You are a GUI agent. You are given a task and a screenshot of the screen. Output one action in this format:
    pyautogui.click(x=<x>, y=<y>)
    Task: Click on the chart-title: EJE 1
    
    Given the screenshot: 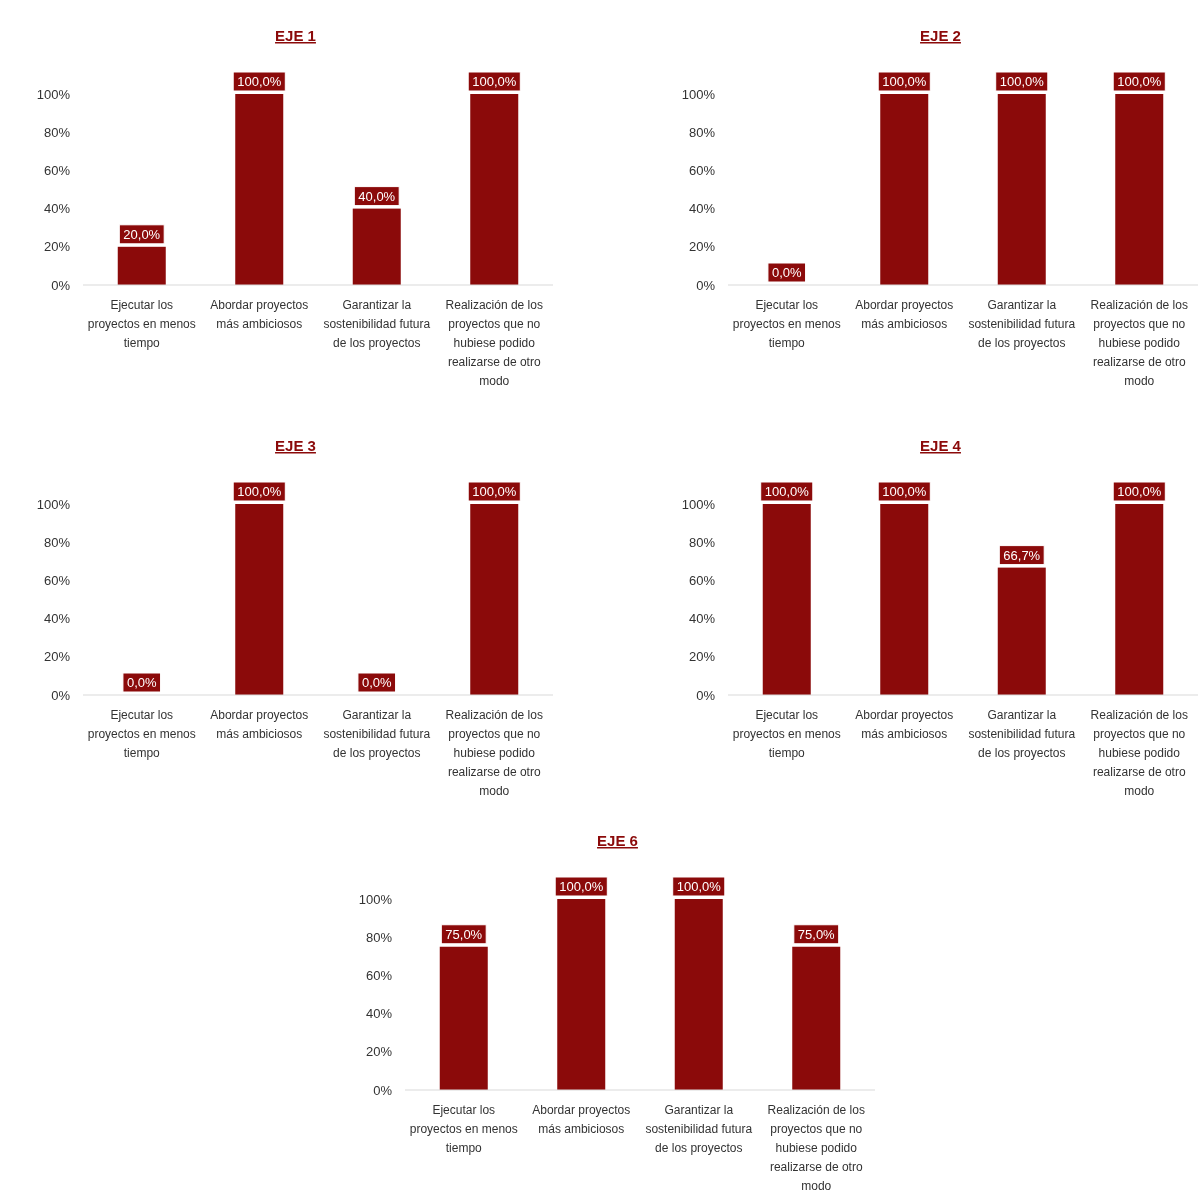 What is the action you would take?
    pyautogui.click(x=295, y=35)
    